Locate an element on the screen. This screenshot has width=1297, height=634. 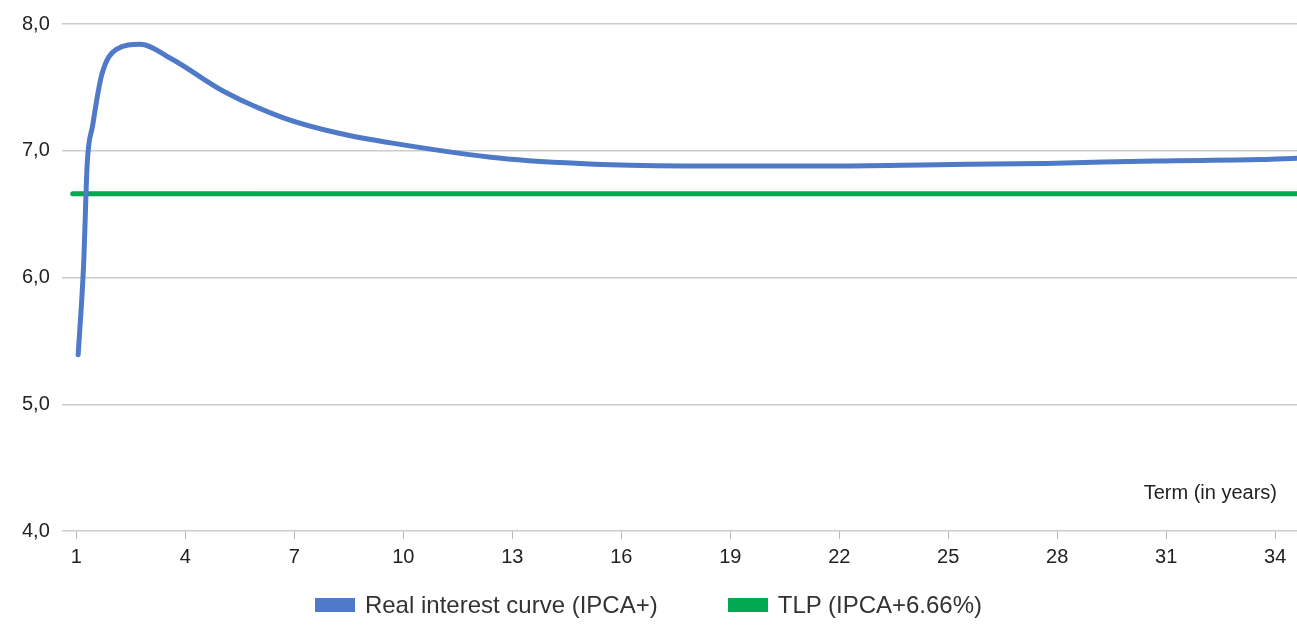
y-tick-label: 8,0 is located at coordinates (35, 22).